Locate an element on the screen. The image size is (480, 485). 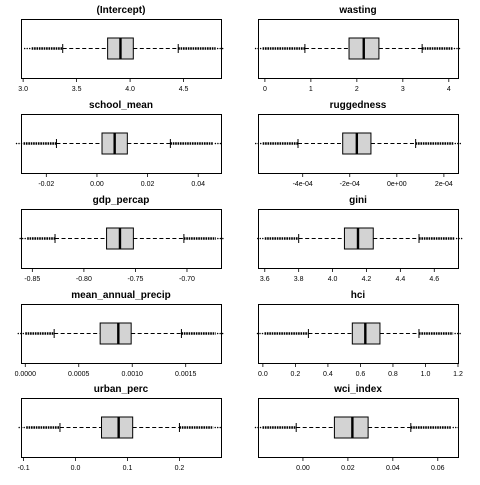
x-tick-label: 0.0000 is located at coordinates (26, 374).